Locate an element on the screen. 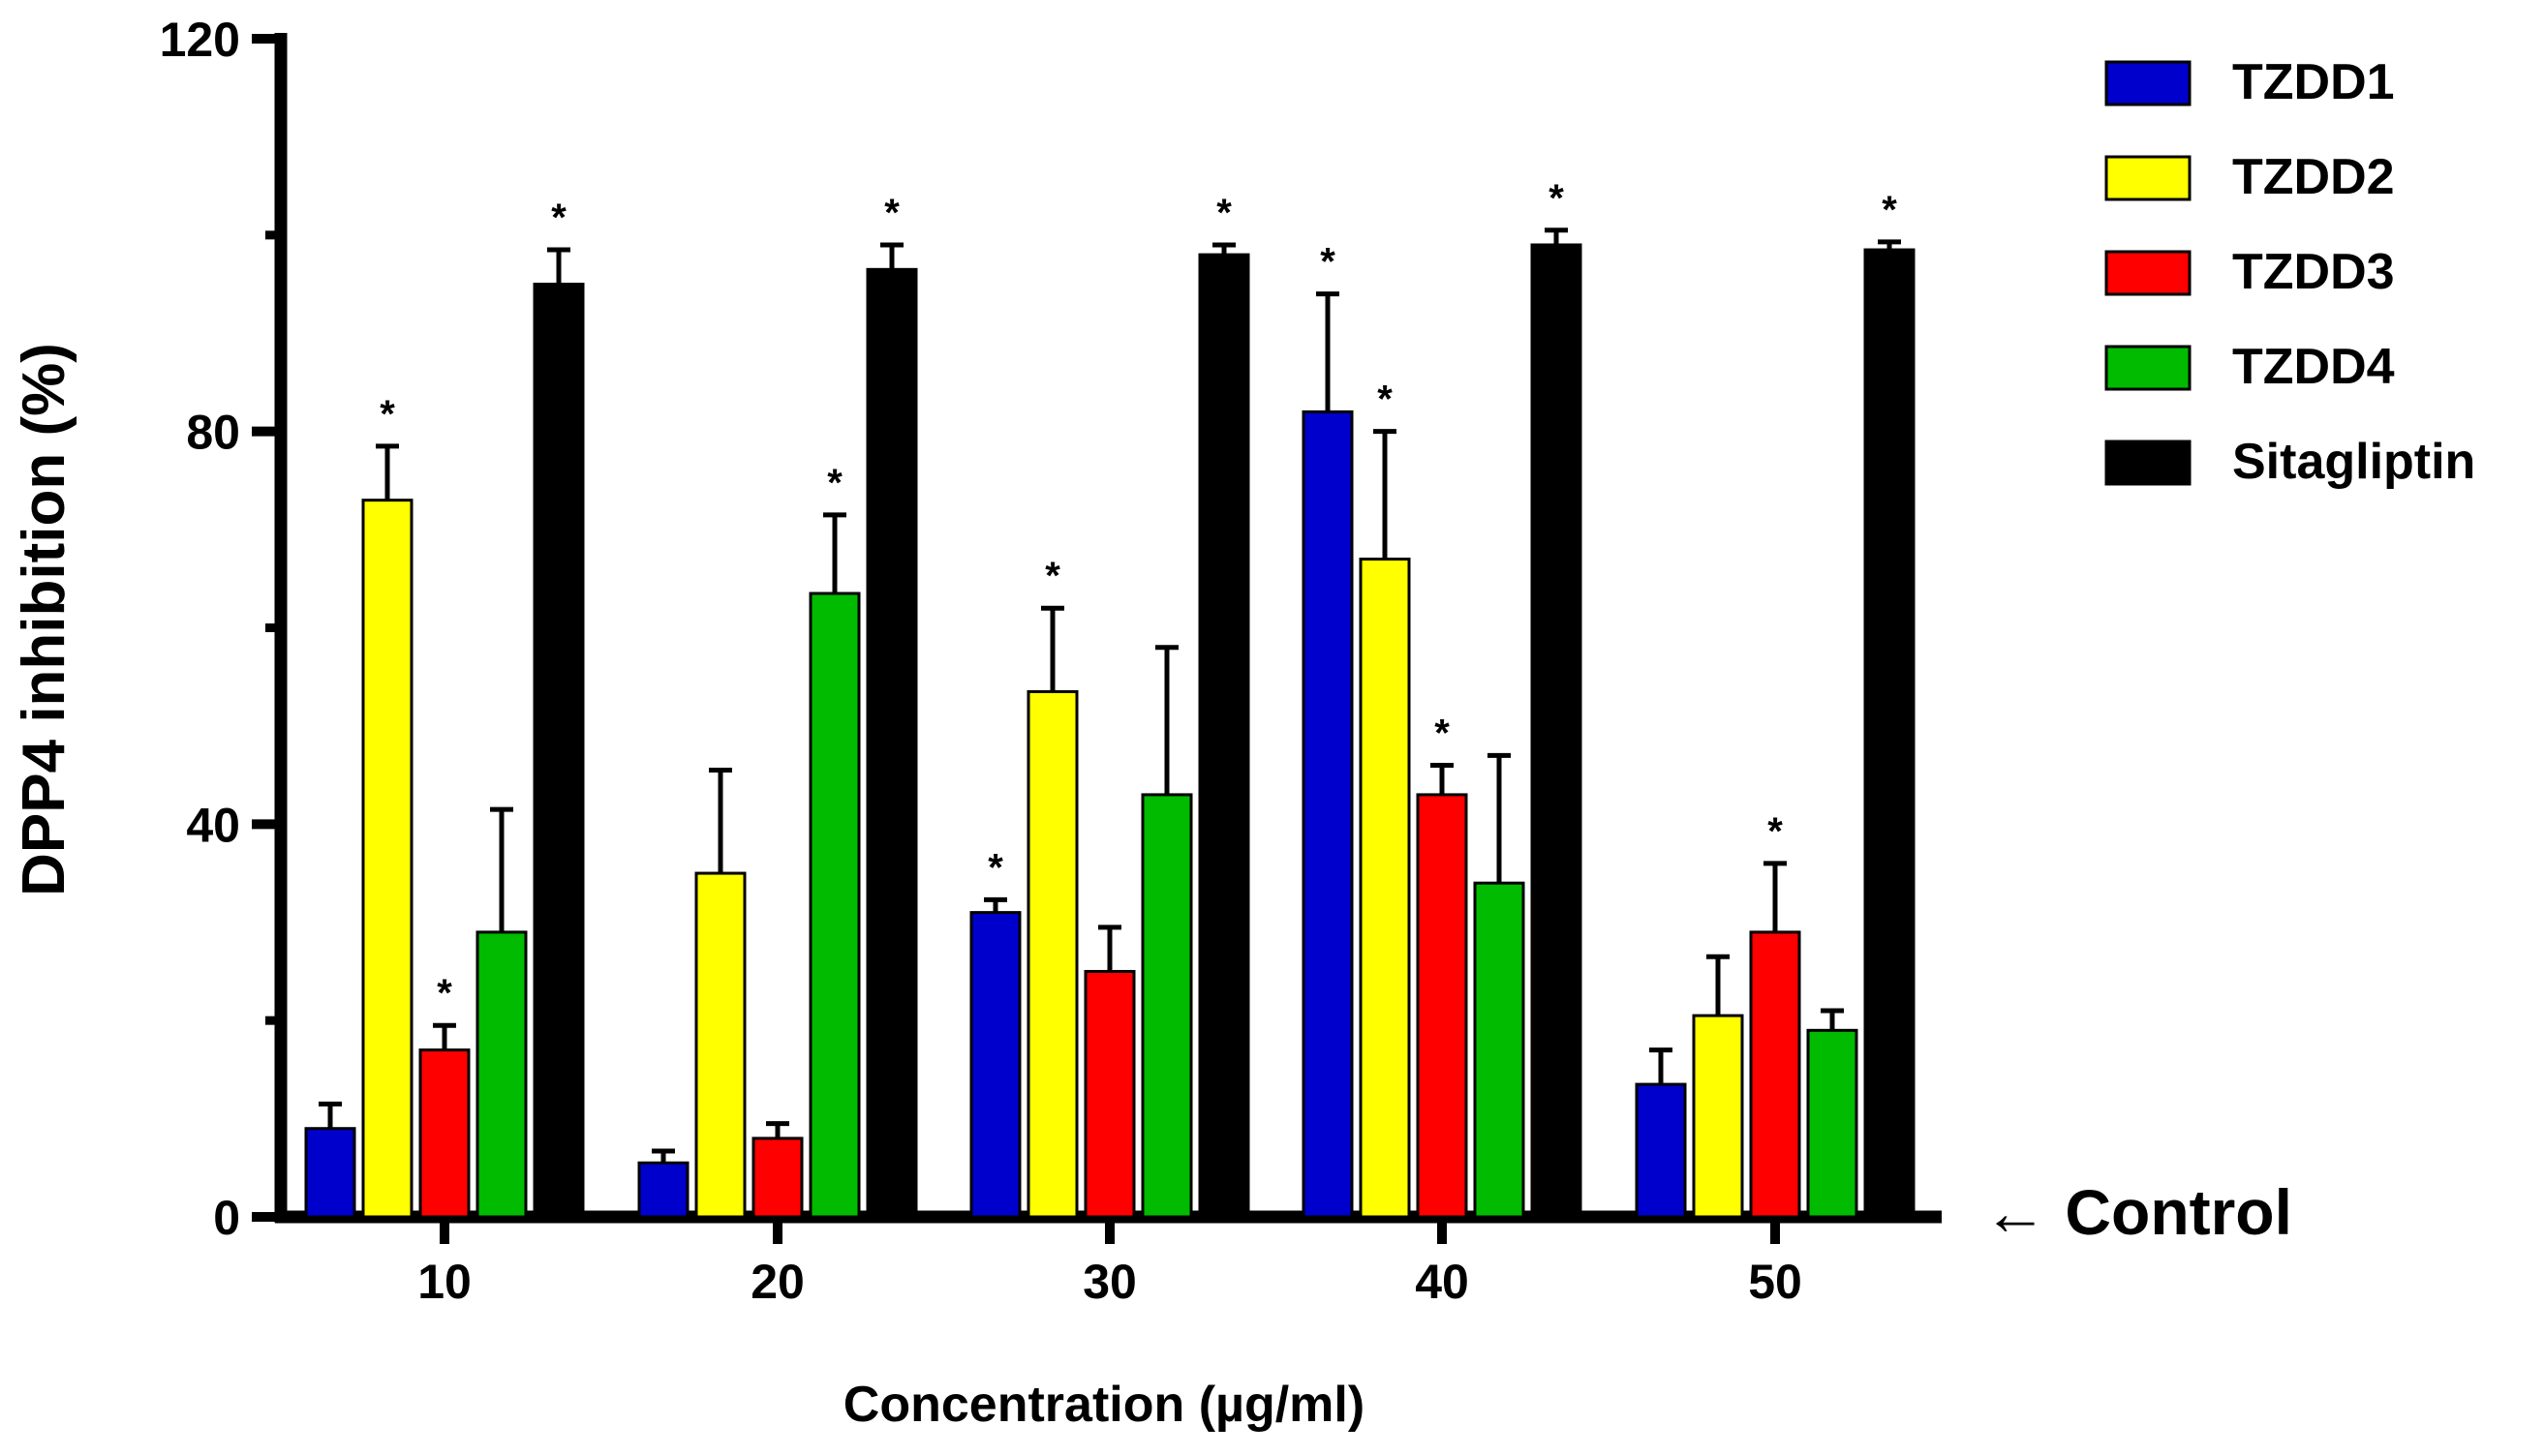  legend: TZDD1 TZDD2 TZDD3 TZDD4 Sitagliptin is located at coordinates (2289, 272).